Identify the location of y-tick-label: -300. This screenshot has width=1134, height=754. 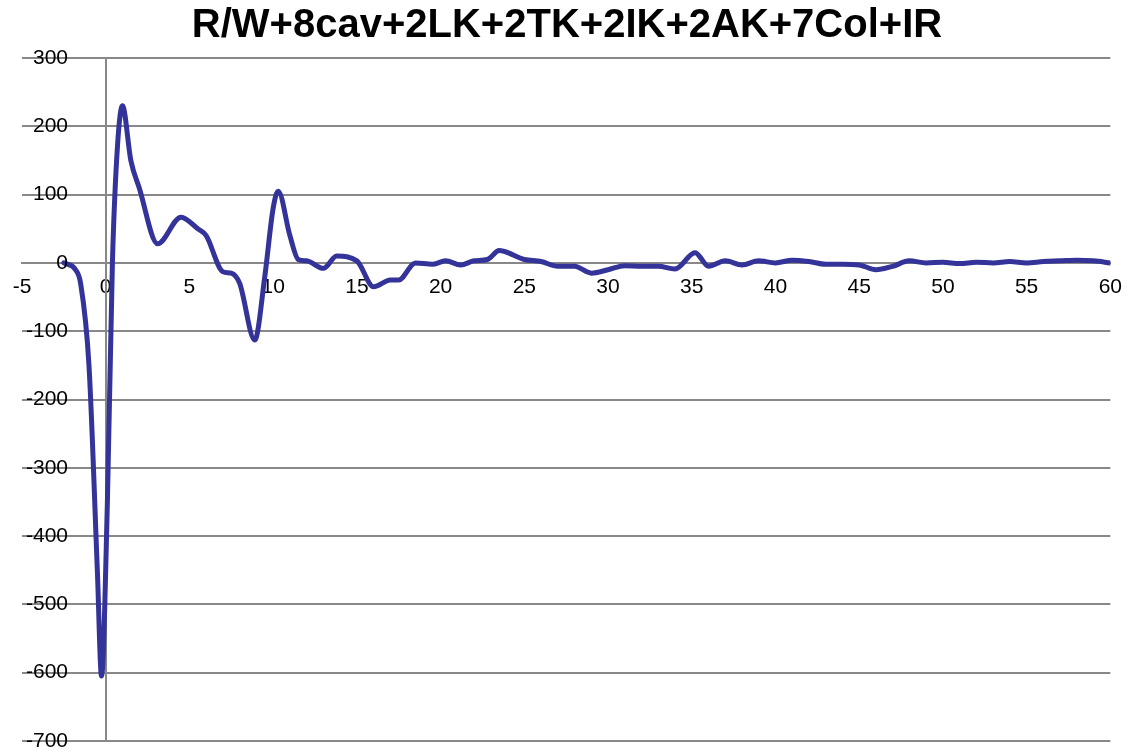
(46, 466).